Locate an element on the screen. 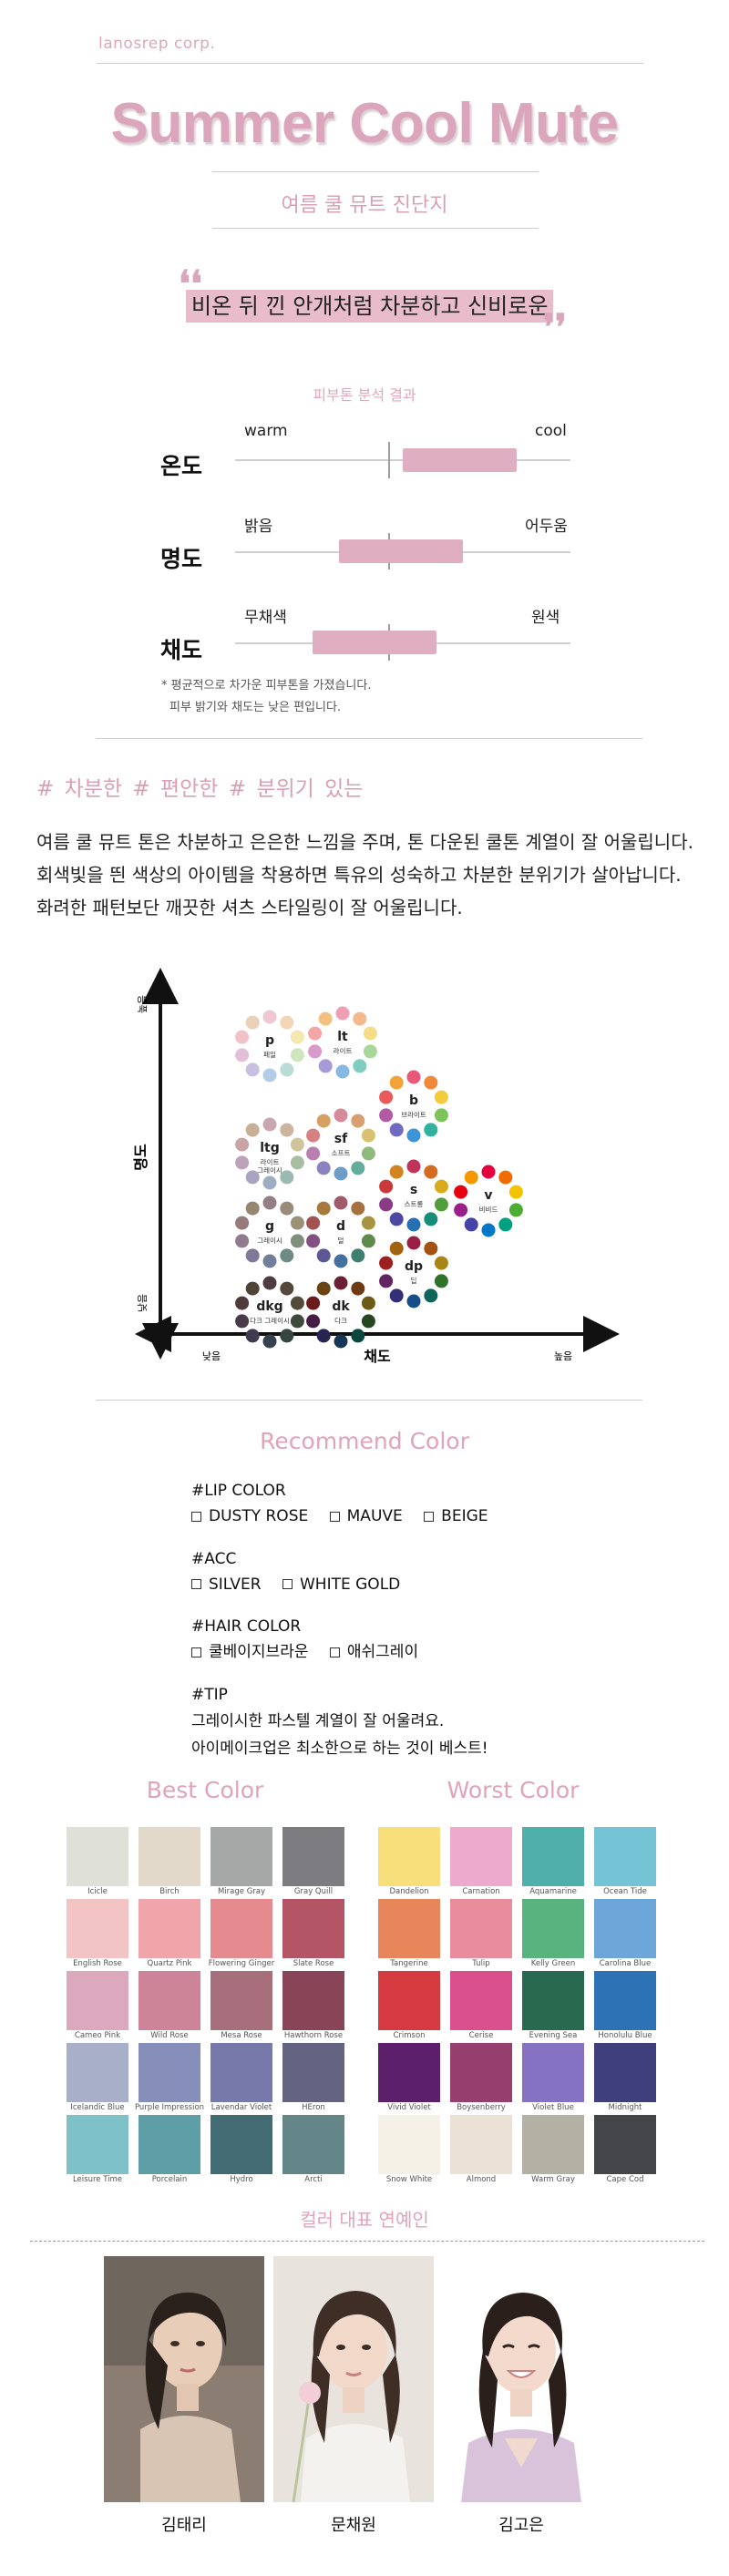  color-swatch: HEron is located at coordinates (313, 2078).